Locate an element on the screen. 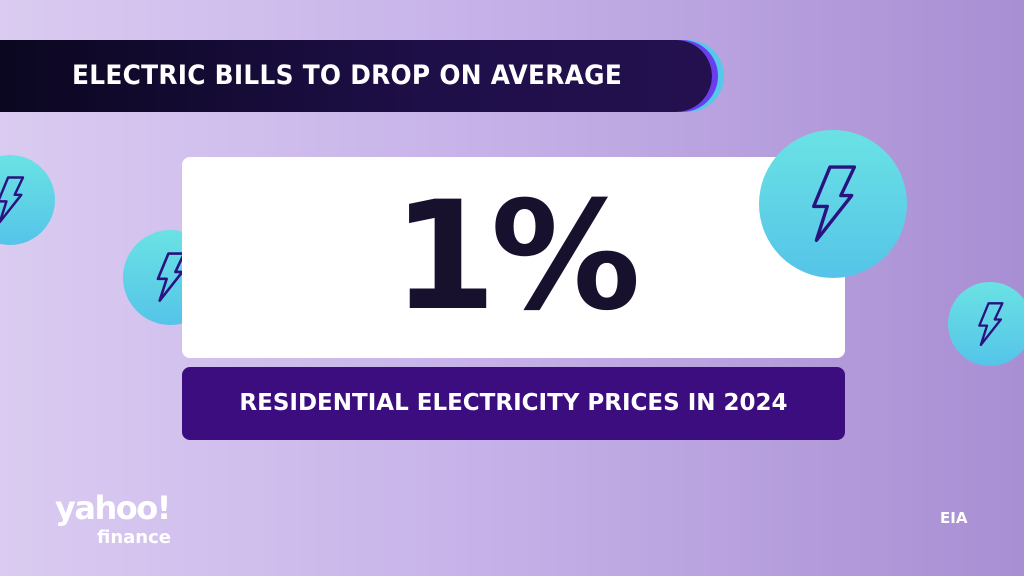  stat-label-bar: RESIDENTIAL ELECTRICITY PRICES IN 2024 is located at coordinates (513, 403).